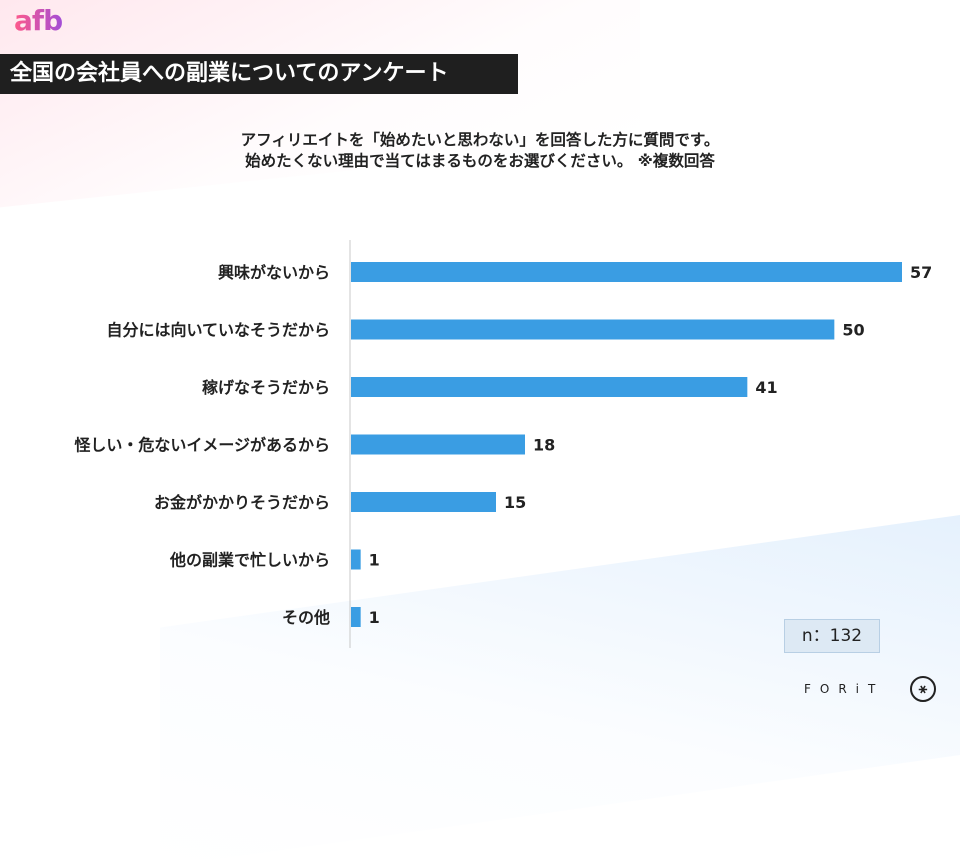 This screenshot has height=867, width=960. Describe the element at coordinates (202, 445) in the screenshot. I see `category-label: 怪しい・危ないイメージがあるから` at that location.